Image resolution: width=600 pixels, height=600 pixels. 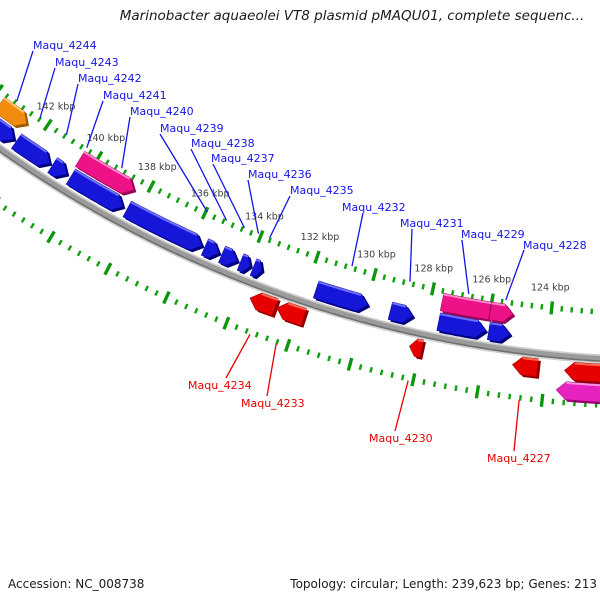 I want to click on gene-label-Maqu_4231: Maqu_4231, so click(x=432, y=223).